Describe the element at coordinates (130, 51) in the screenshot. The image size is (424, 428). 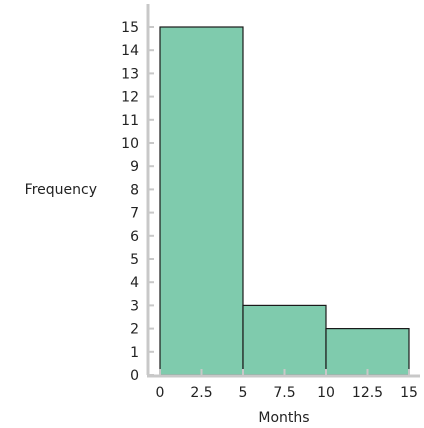
I see `y-tick-label: 14` at that location.